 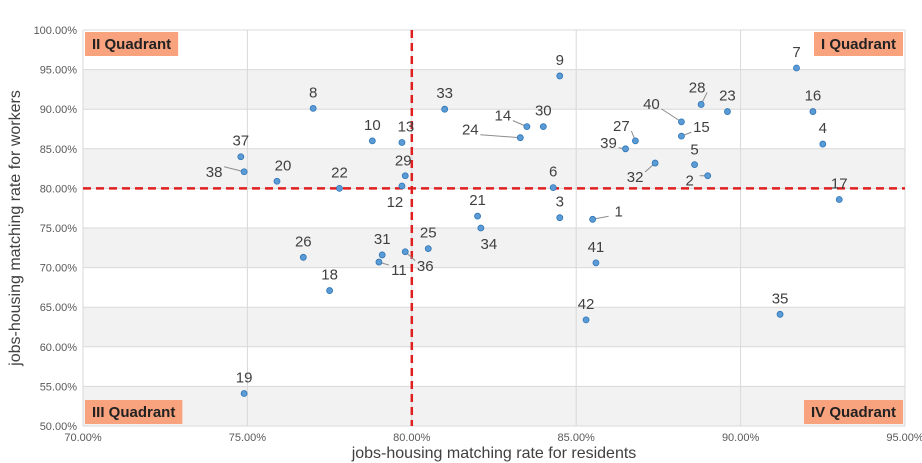 What do you see at coordinates (329, 275) in the screenshot?
I see `point-label: 18` at bounding box center [329, 275].